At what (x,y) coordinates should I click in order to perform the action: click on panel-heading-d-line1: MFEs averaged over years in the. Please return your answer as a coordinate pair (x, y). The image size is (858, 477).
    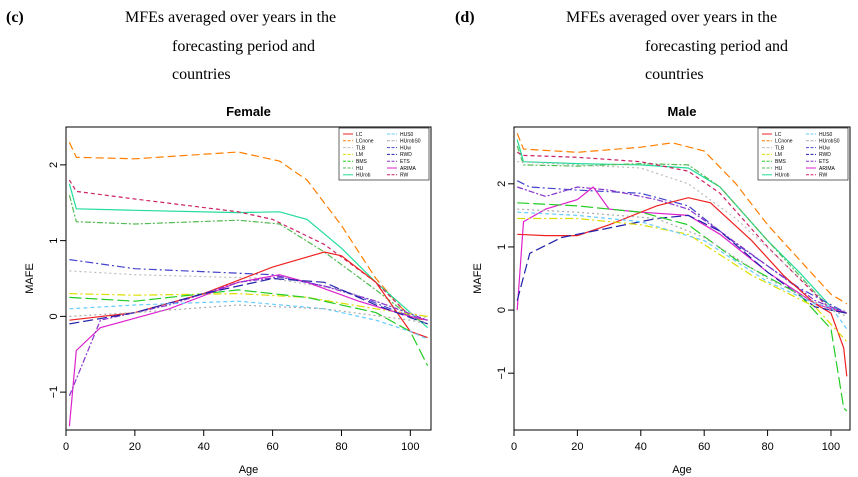
    Looking at the image, I should click on (671, 17).